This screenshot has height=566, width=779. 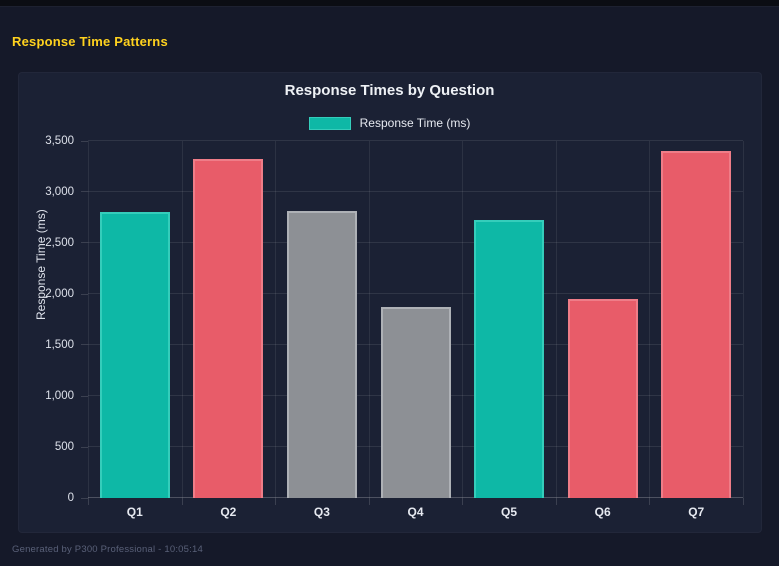 What do you see at coordinates (59, 141) in the screenshot?
I see `y-tick-label: 3,500` at bounding box center [59, 141].